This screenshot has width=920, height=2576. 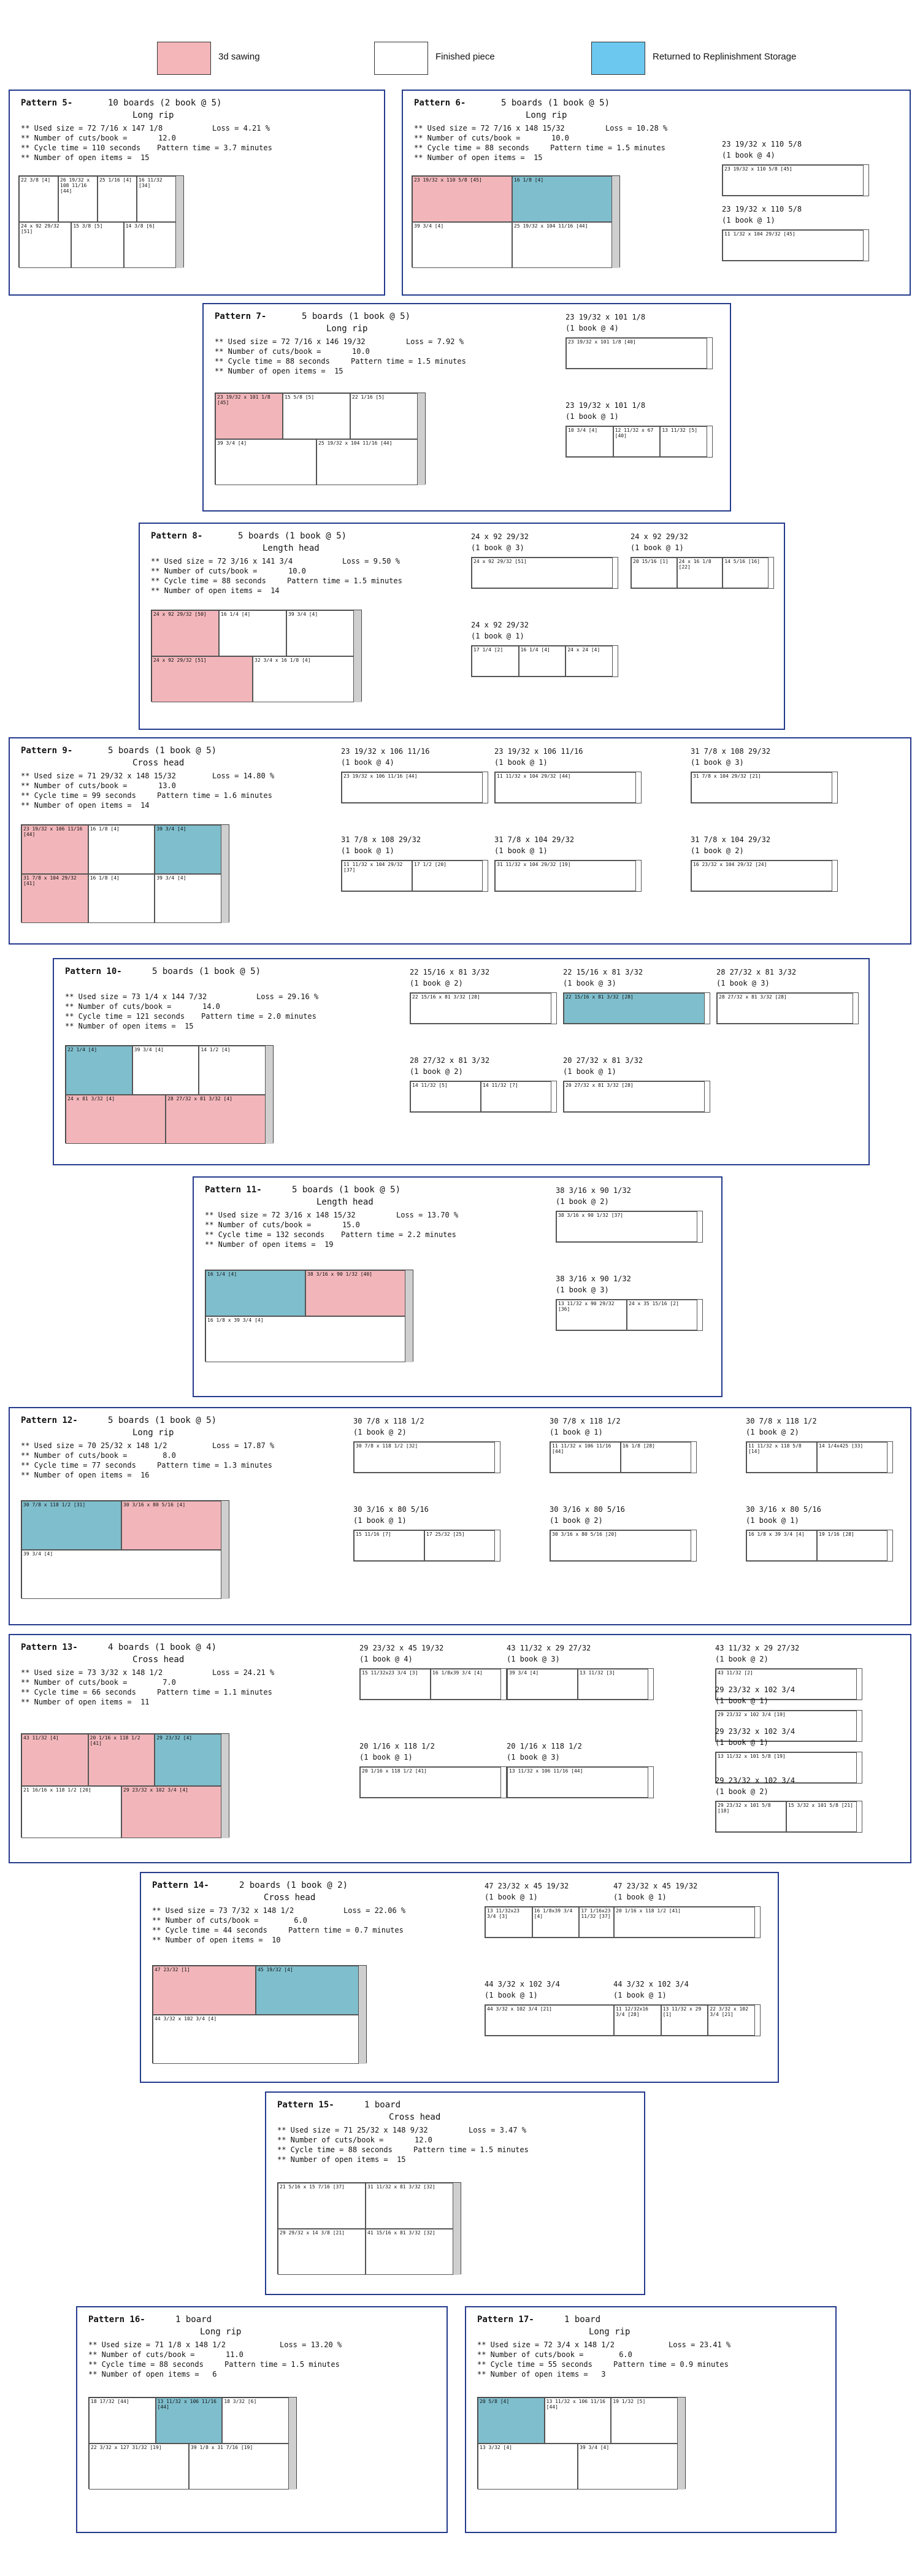 I want to click on book-sheet: 13 11/32 x 101 5/8 [19], so click(x=788, y=1768).